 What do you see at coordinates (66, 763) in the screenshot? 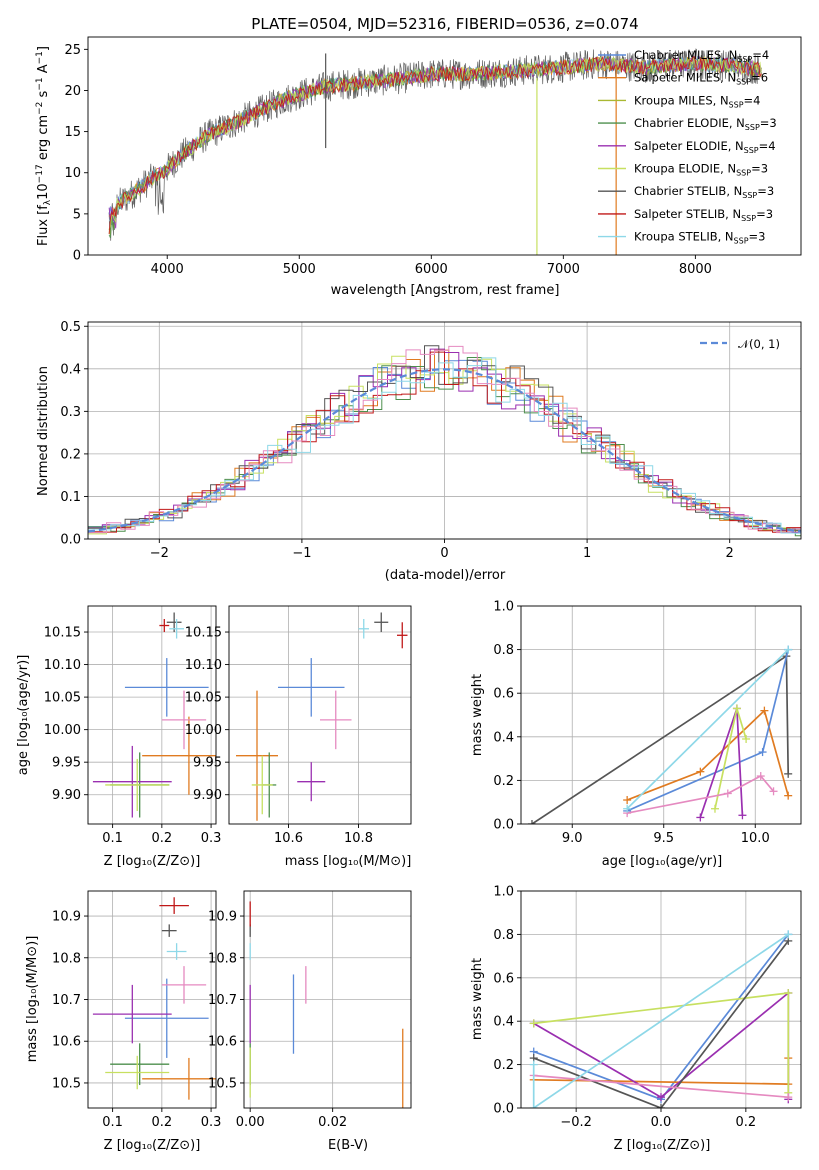
I see `y-tick-label: 9.95` at bounding box center [66, 763].